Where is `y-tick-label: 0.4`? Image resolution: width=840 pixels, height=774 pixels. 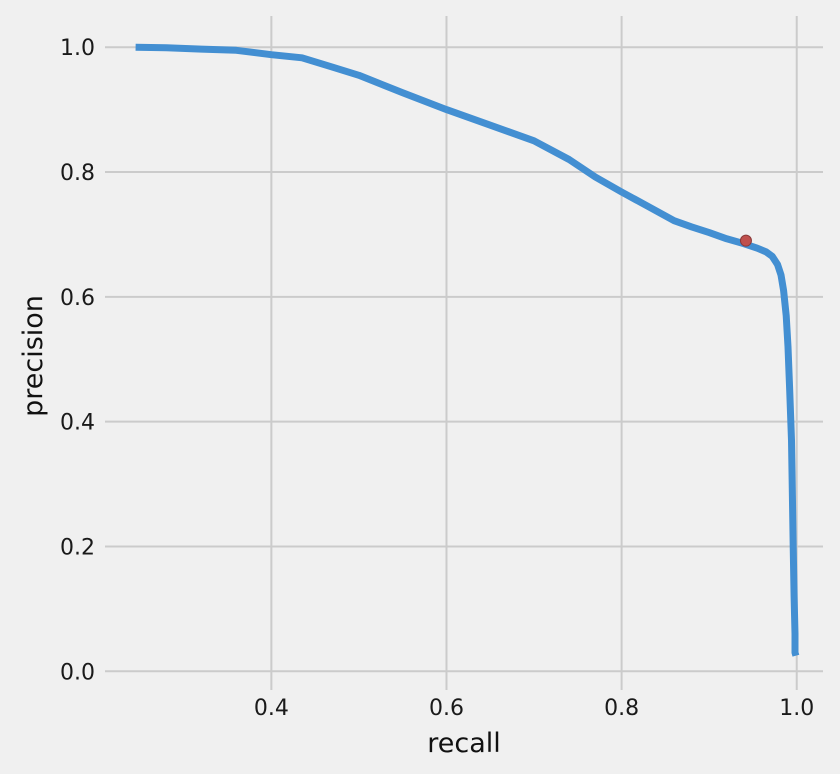 y-tick-label: 0.4 is located at coordinates (77, 423).